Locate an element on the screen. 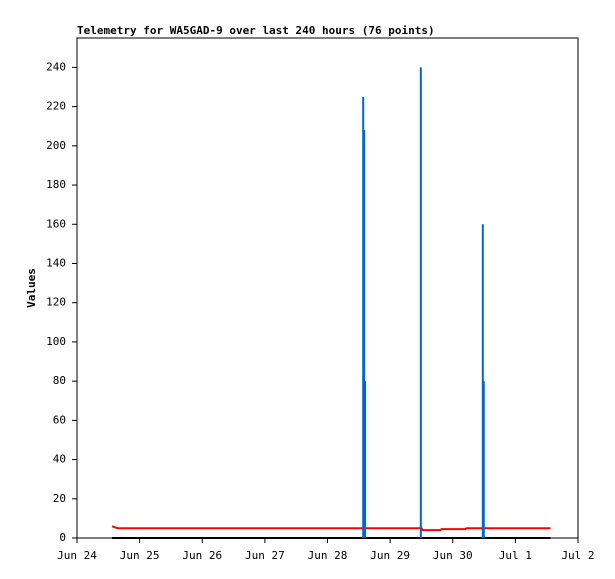  y-tick-label: 220 is located at coordinates (56, 106).